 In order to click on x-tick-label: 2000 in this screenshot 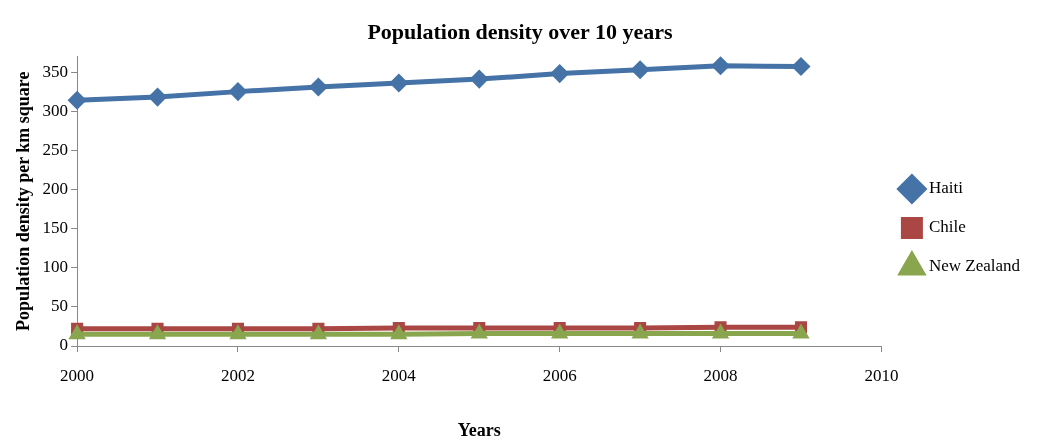, I will do `click(77, 375)`.